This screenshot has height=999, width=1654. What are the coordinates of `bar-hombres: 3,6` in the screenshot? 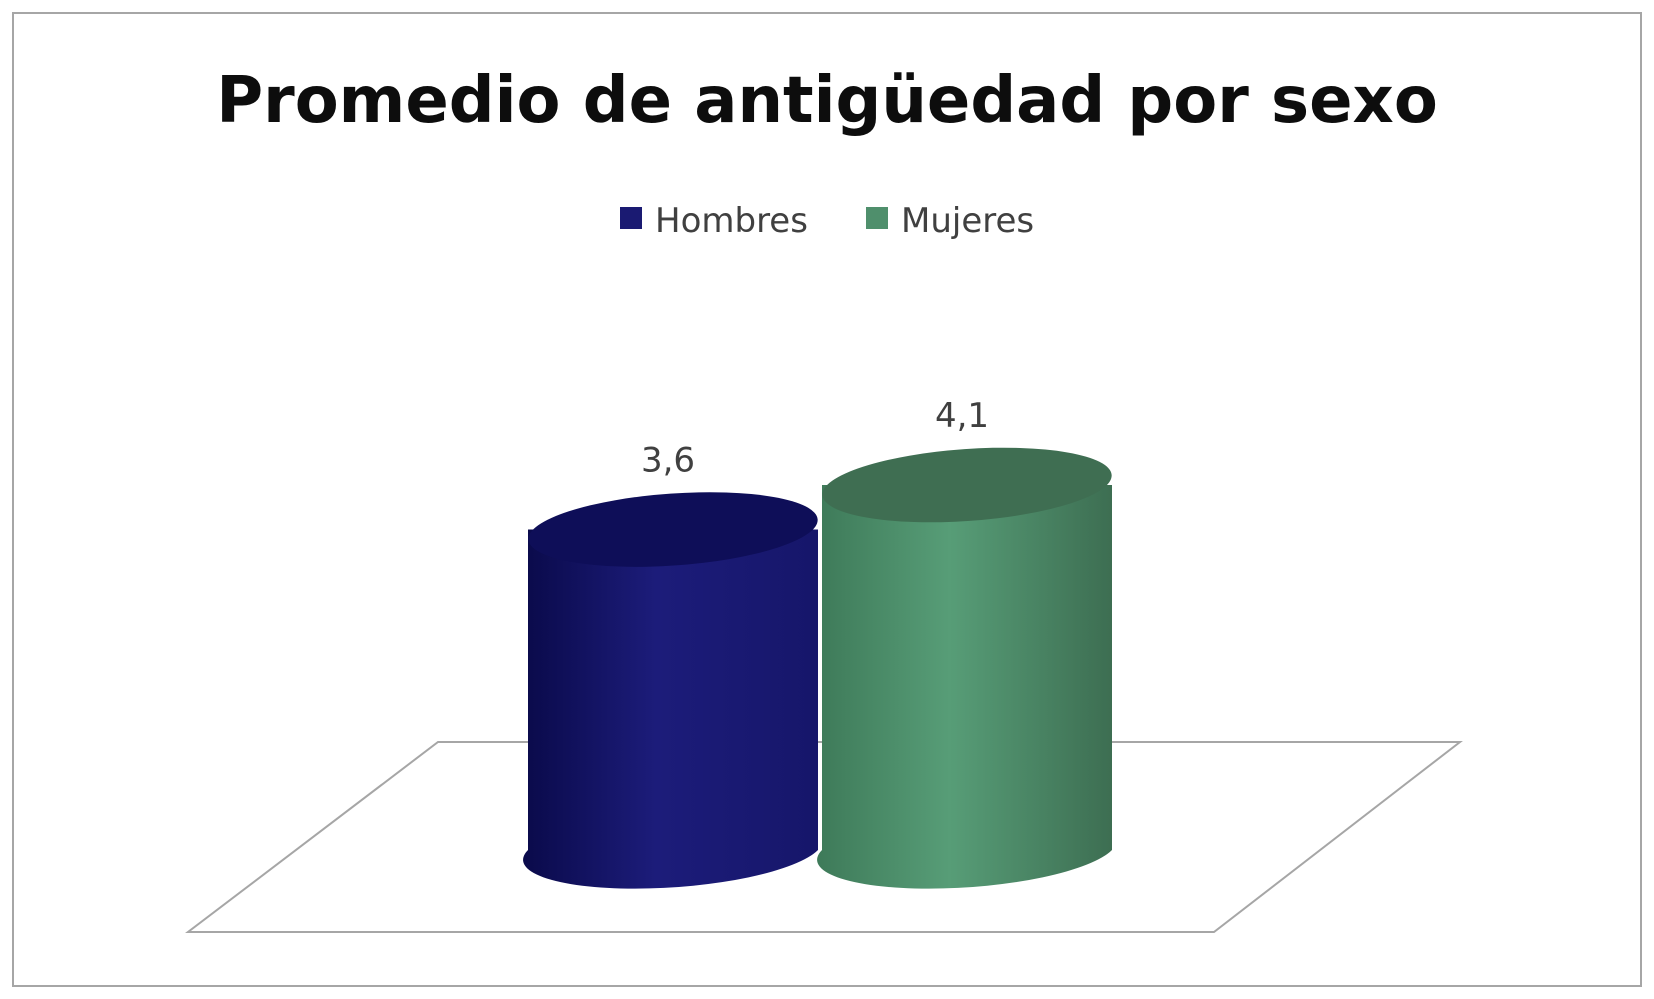 It's located at (670, 665).